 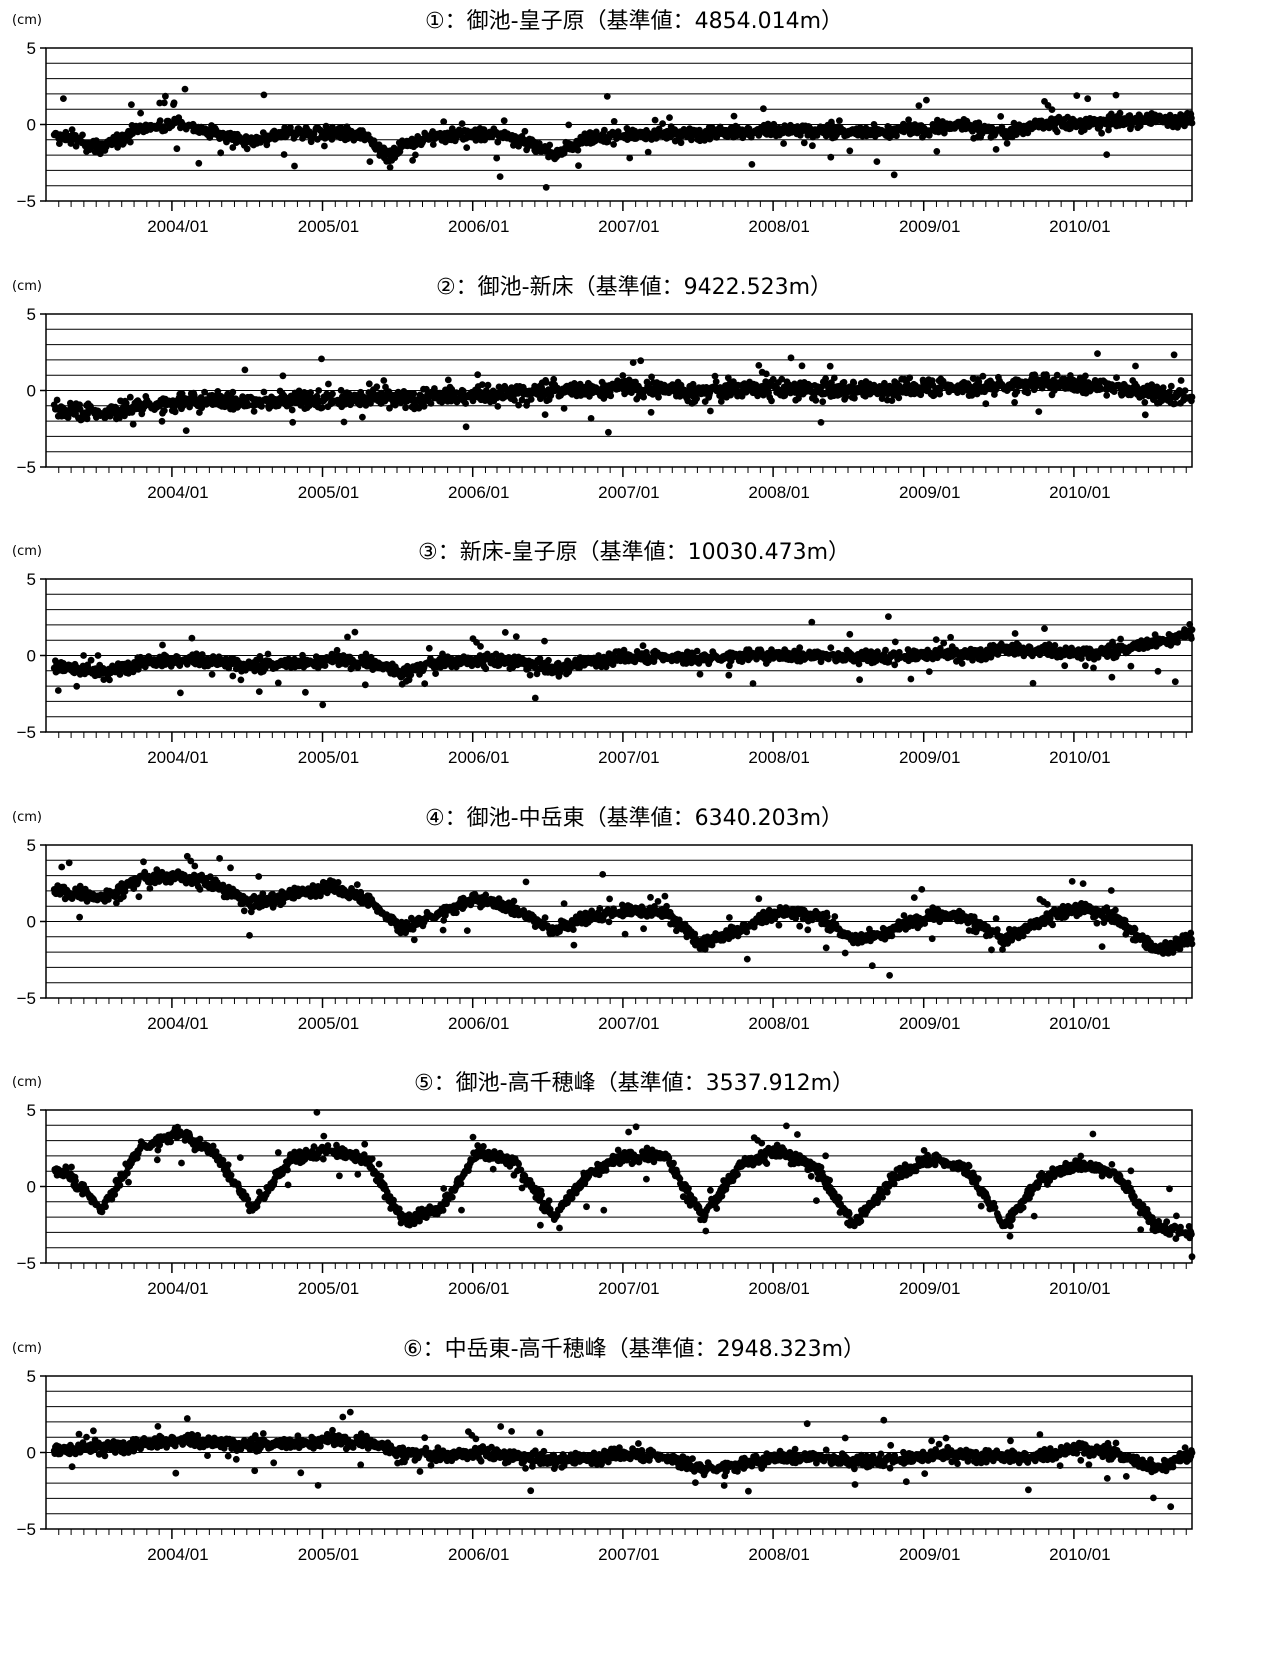 What do you see at coordinates (623, 661) in the screenshot?
I see `data-points` at bounding box center [623, 661].